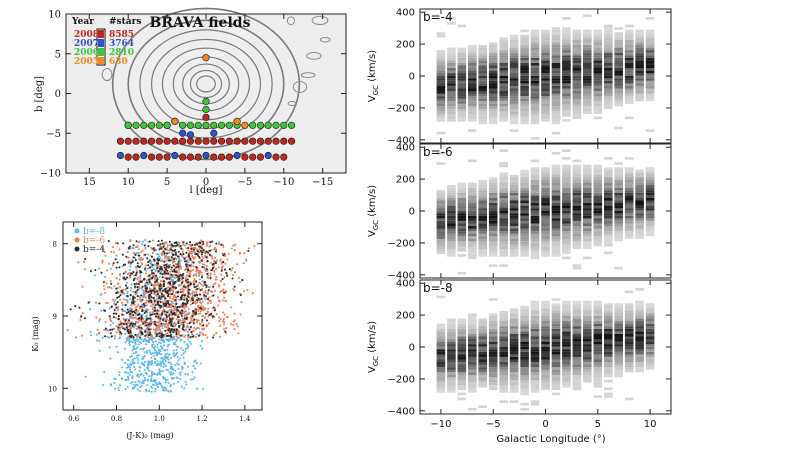 This screenshot has width=799, height=450. What do you see at coordinates (175, 121) in the screenshot?
I see `field-point-2005` at bounding box center [175, 121].